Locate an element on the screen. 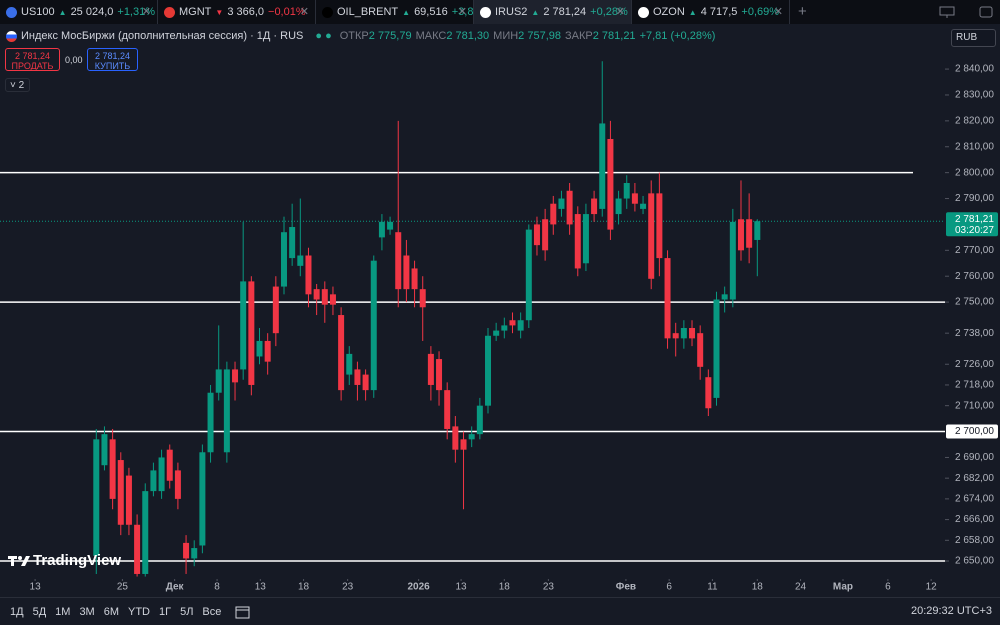 The image size is (1000, 625). y-tick-label: 2 760,00 is located at coordinates (974, 276).